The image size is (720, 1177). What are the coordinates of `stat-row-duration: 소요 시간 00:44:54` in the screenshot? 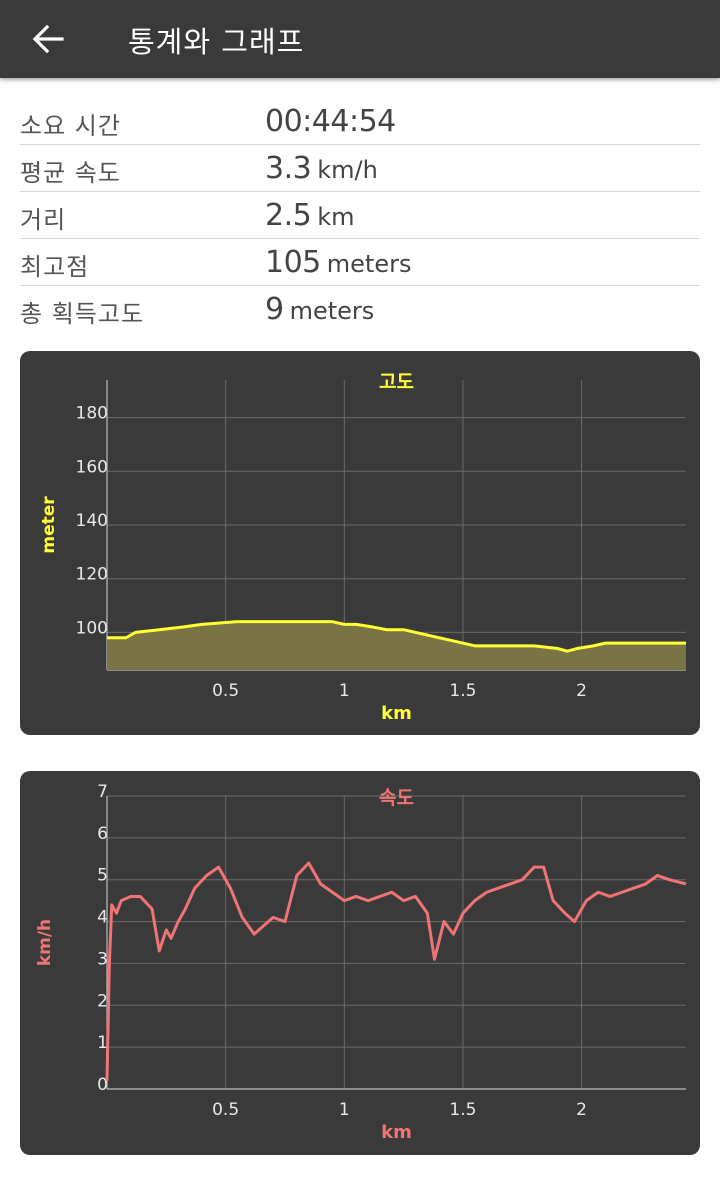 It's located at (360, 121).